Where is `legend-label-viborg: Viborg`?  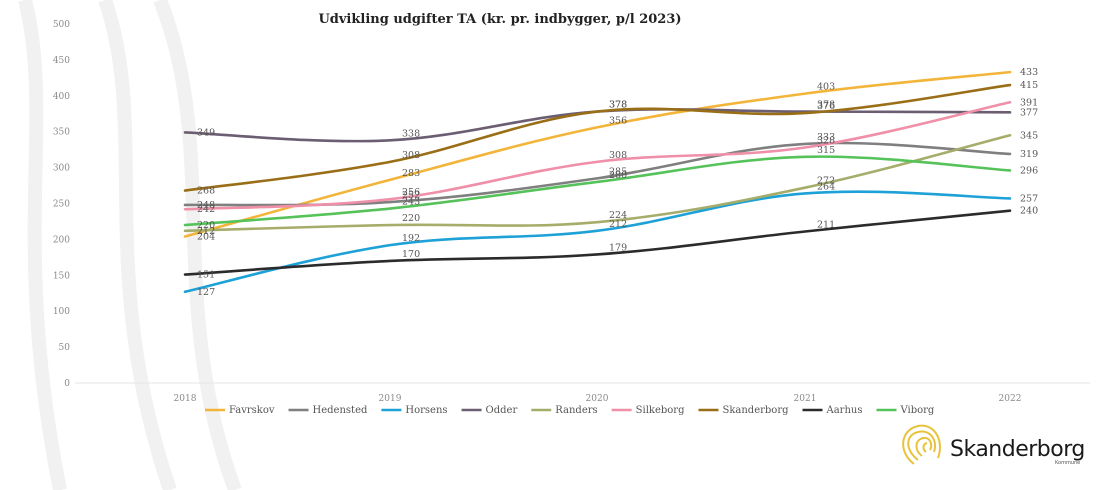 legend-label-viborg: Viborg is located at coordinates (916, 410).